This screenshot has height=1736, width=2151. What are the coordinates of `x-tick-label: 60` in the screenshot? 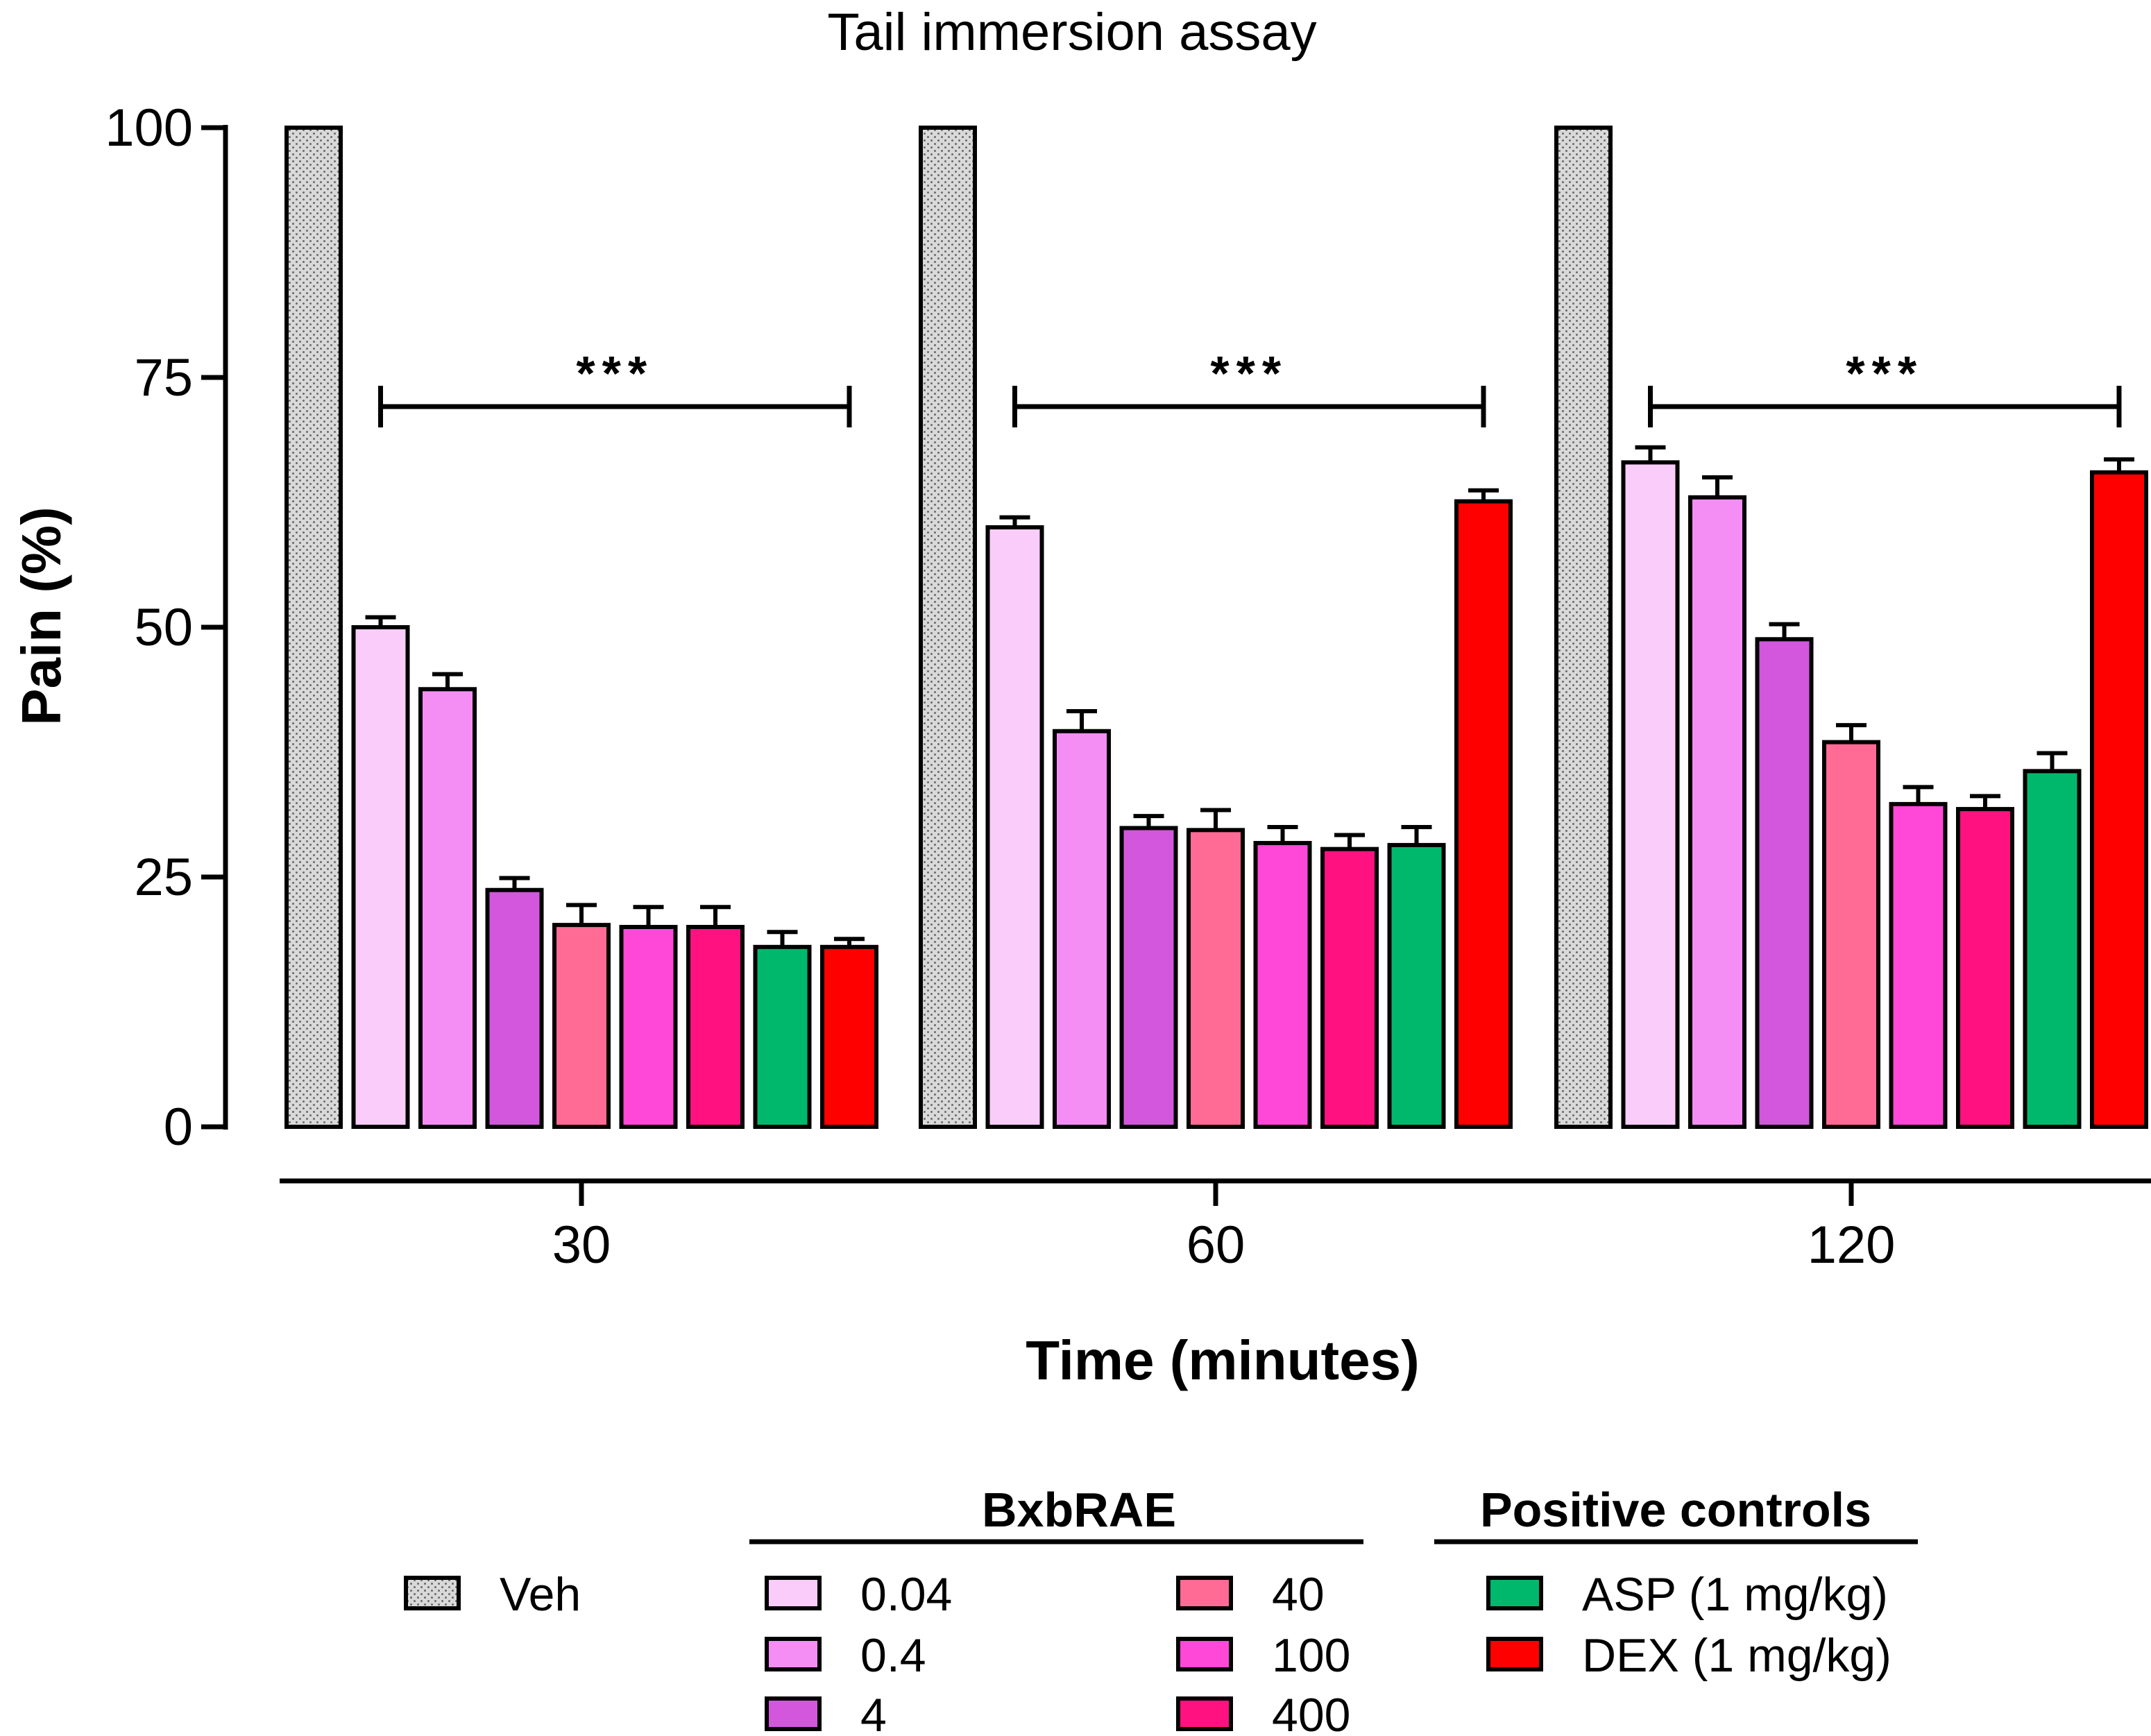 It's located at (1216, 1245).